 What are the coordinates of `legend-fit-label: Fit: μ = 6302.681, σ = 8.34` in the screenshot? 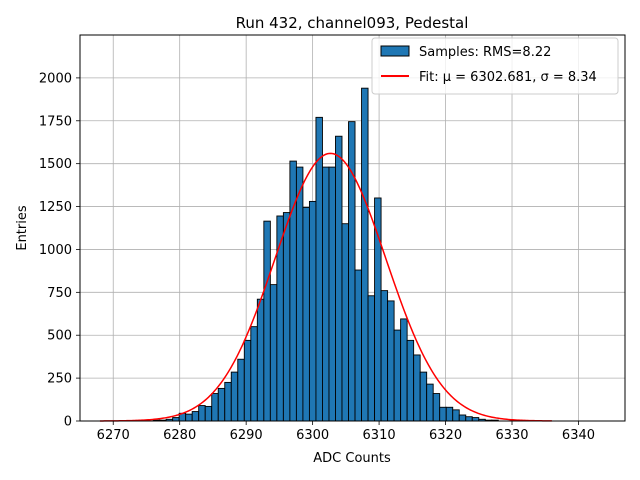 It's located at (508, 77).